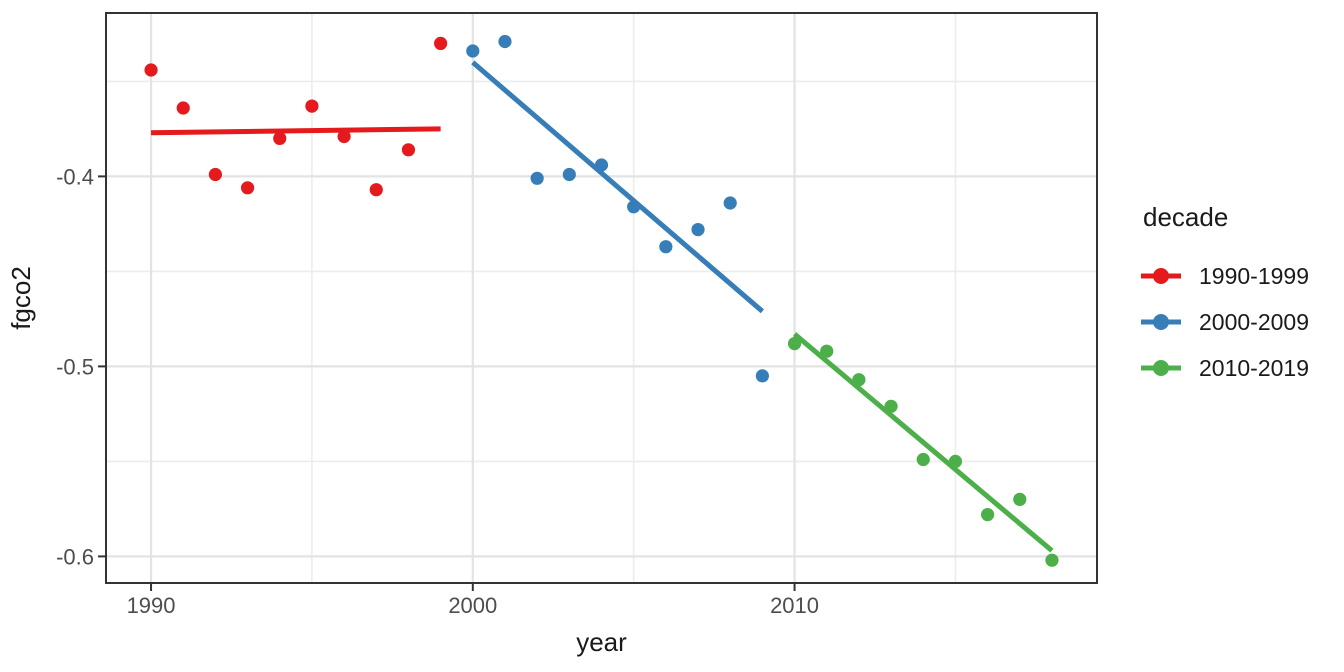  Describe the element at coordinates (794, 605) in the screenshot. I see `x-tick-label: 2010` at that location.